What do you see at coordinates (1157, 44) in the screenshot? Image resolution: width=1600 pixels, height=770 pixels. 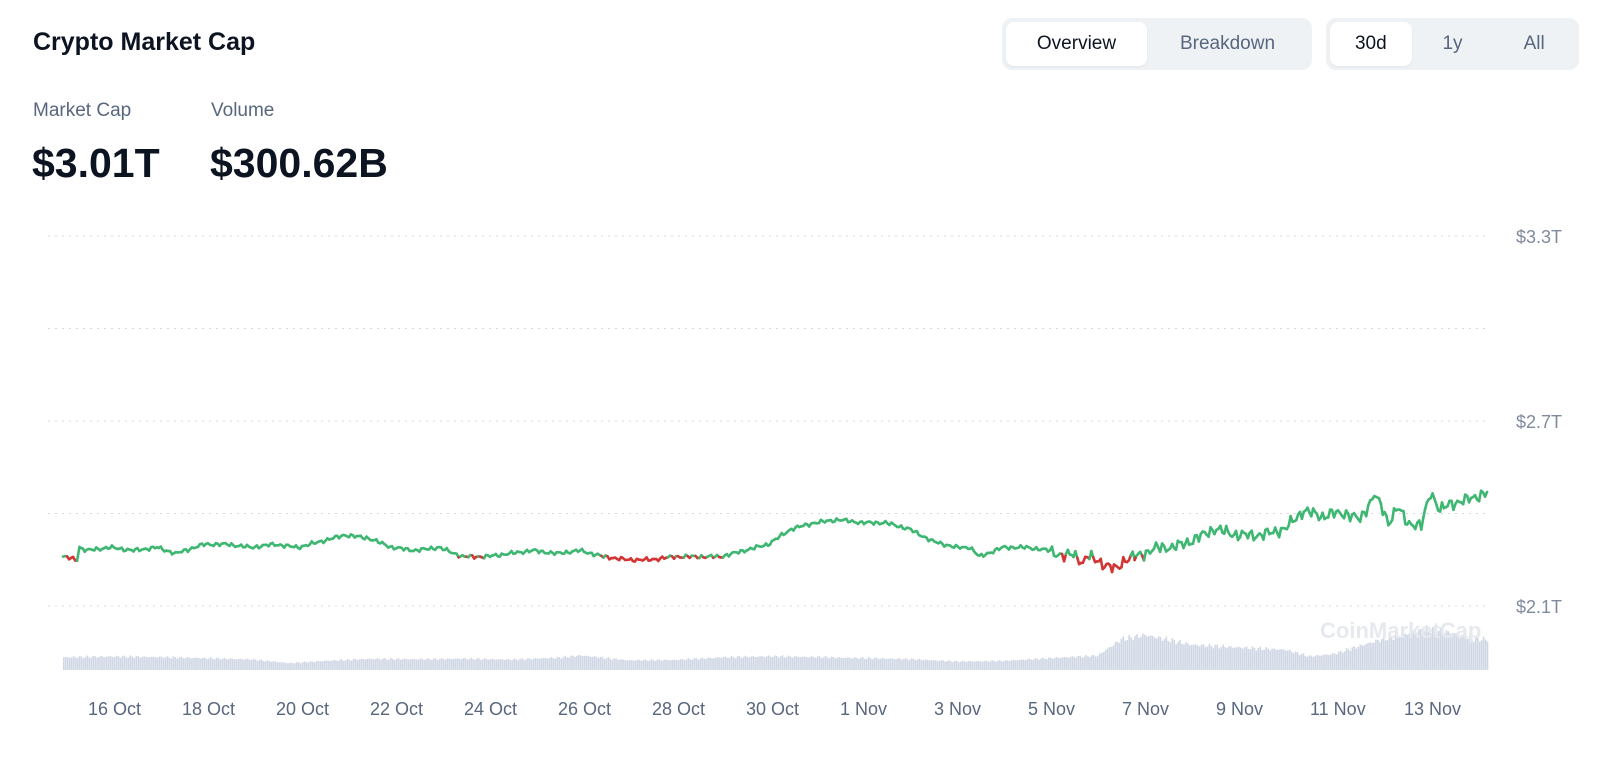 I see `view-toggle: Overview Breakdown` at bounding box center [1157, 44].